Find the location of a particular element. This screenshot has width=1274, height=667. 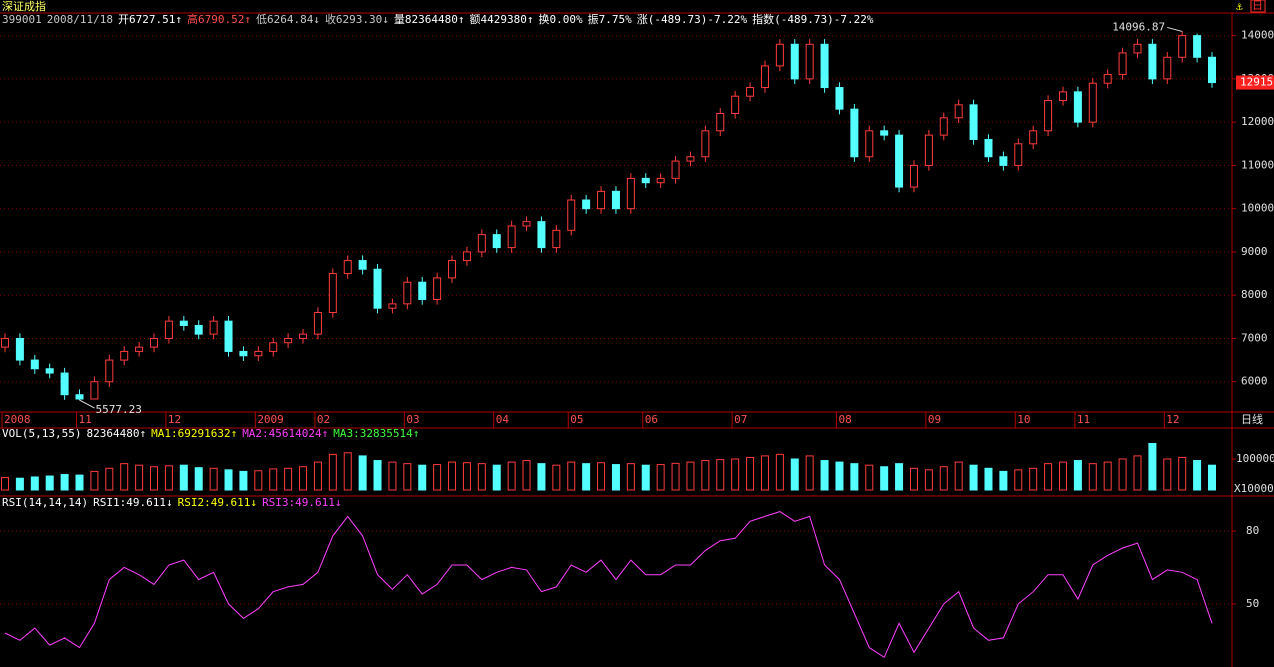

high-pointer is located at coordinates (1175, 29).